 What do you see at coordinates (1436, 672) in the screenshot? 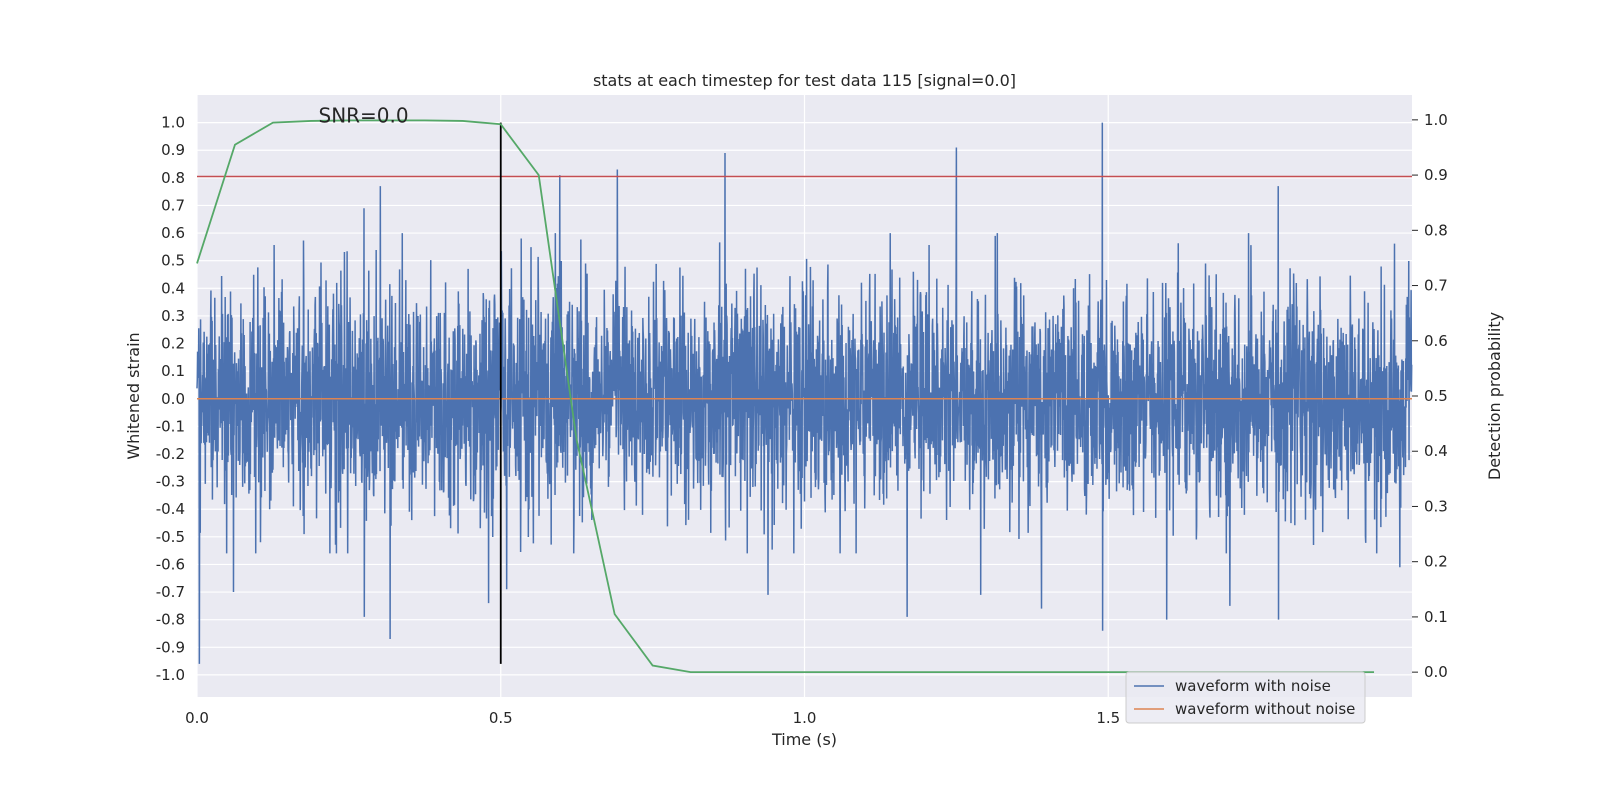
I see `y-right-tick-label: 0.0` at bounding box center [1436, 672].